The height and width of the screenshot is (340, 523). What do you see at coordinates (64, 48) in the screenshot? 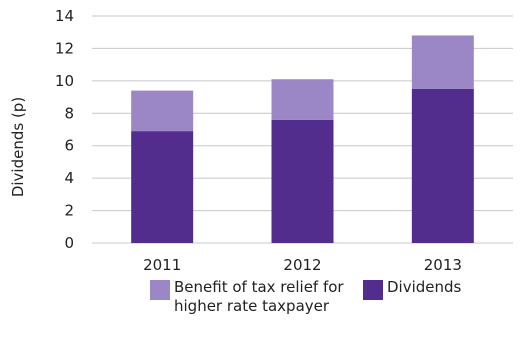
I see `y-tick-label: 12` at bounding box center [64, 48].